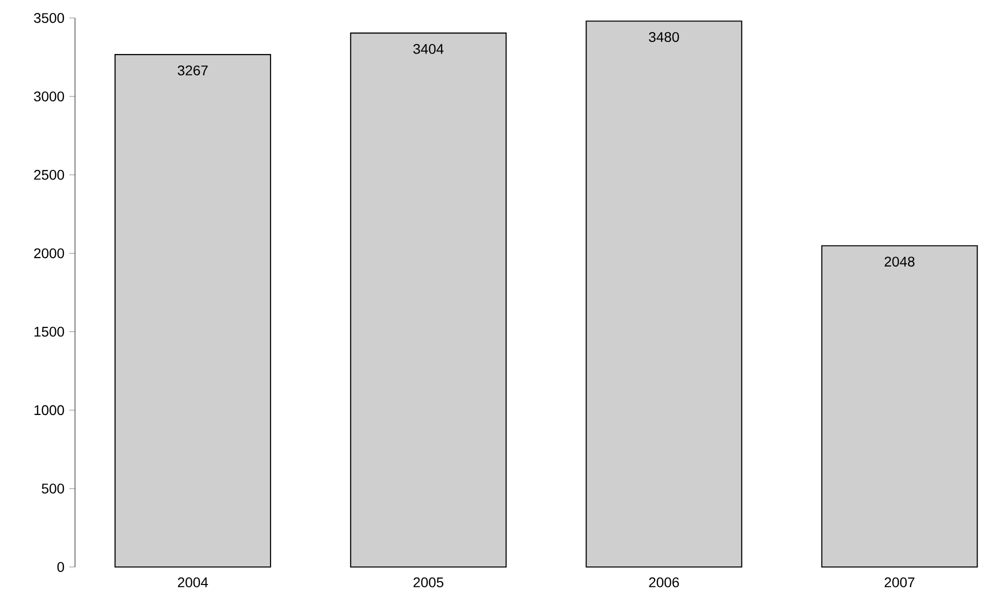 This screenshot has width=982, height=610. What do you see at coordinates (49, 410) in the screenshot?
I see `y-tick-label: 1000` at bounding box center [49, 410].